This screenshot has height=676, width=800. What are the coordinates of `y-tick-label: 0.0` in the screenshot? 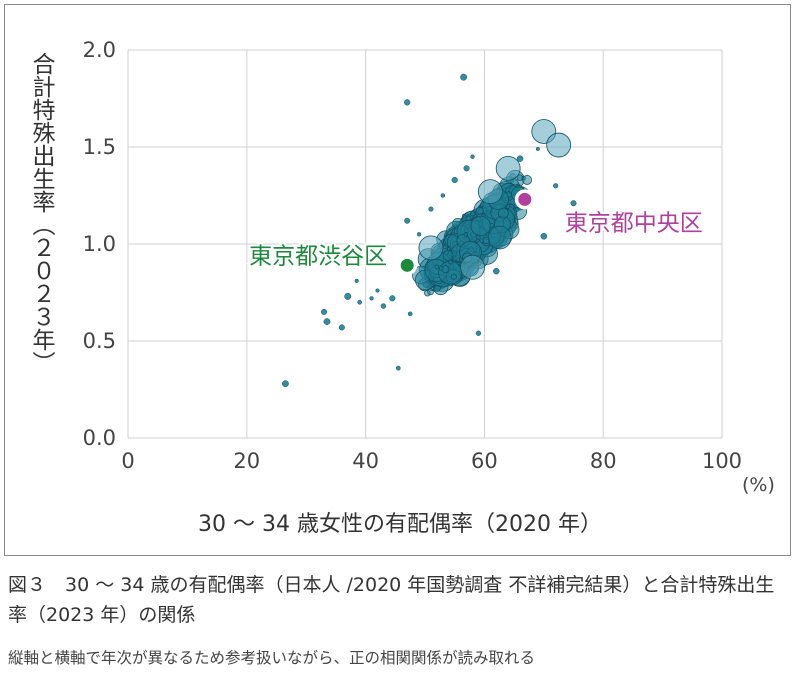 It's located at (99, 438).